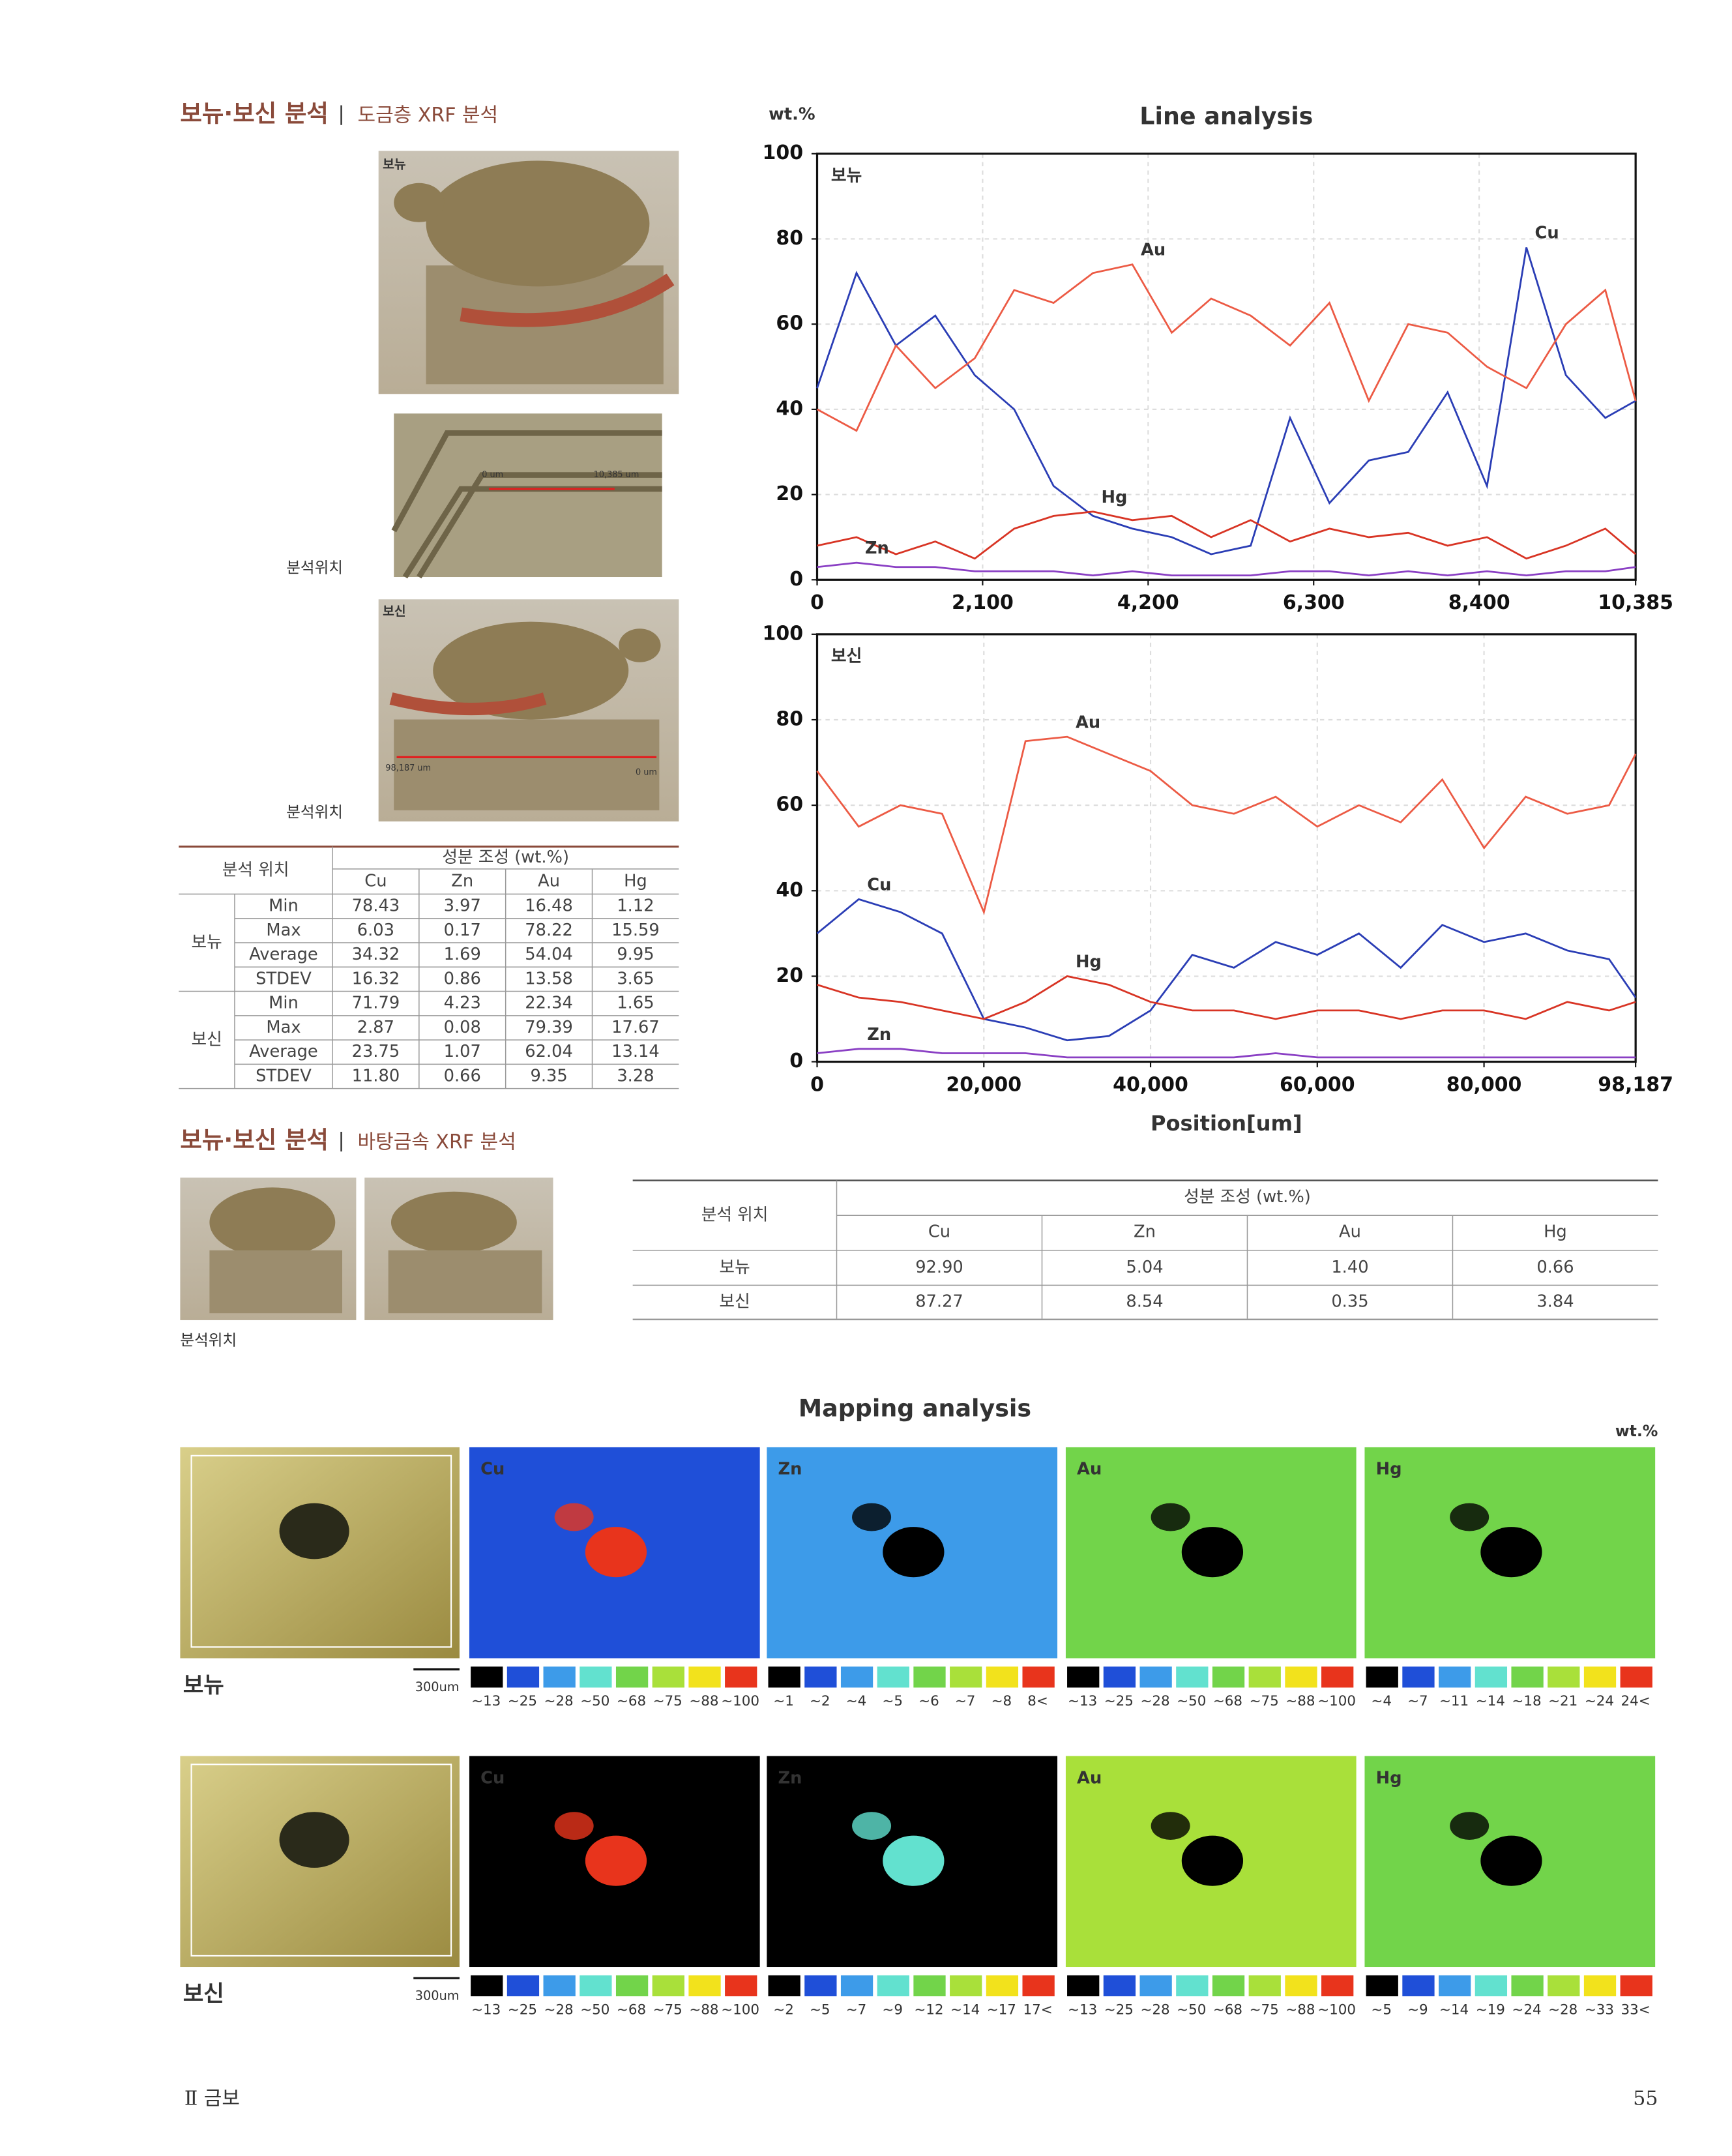 The width and height of the screenshot is (1732, 2156). I want to click on scale-label: 300um, so click(438, 1995).